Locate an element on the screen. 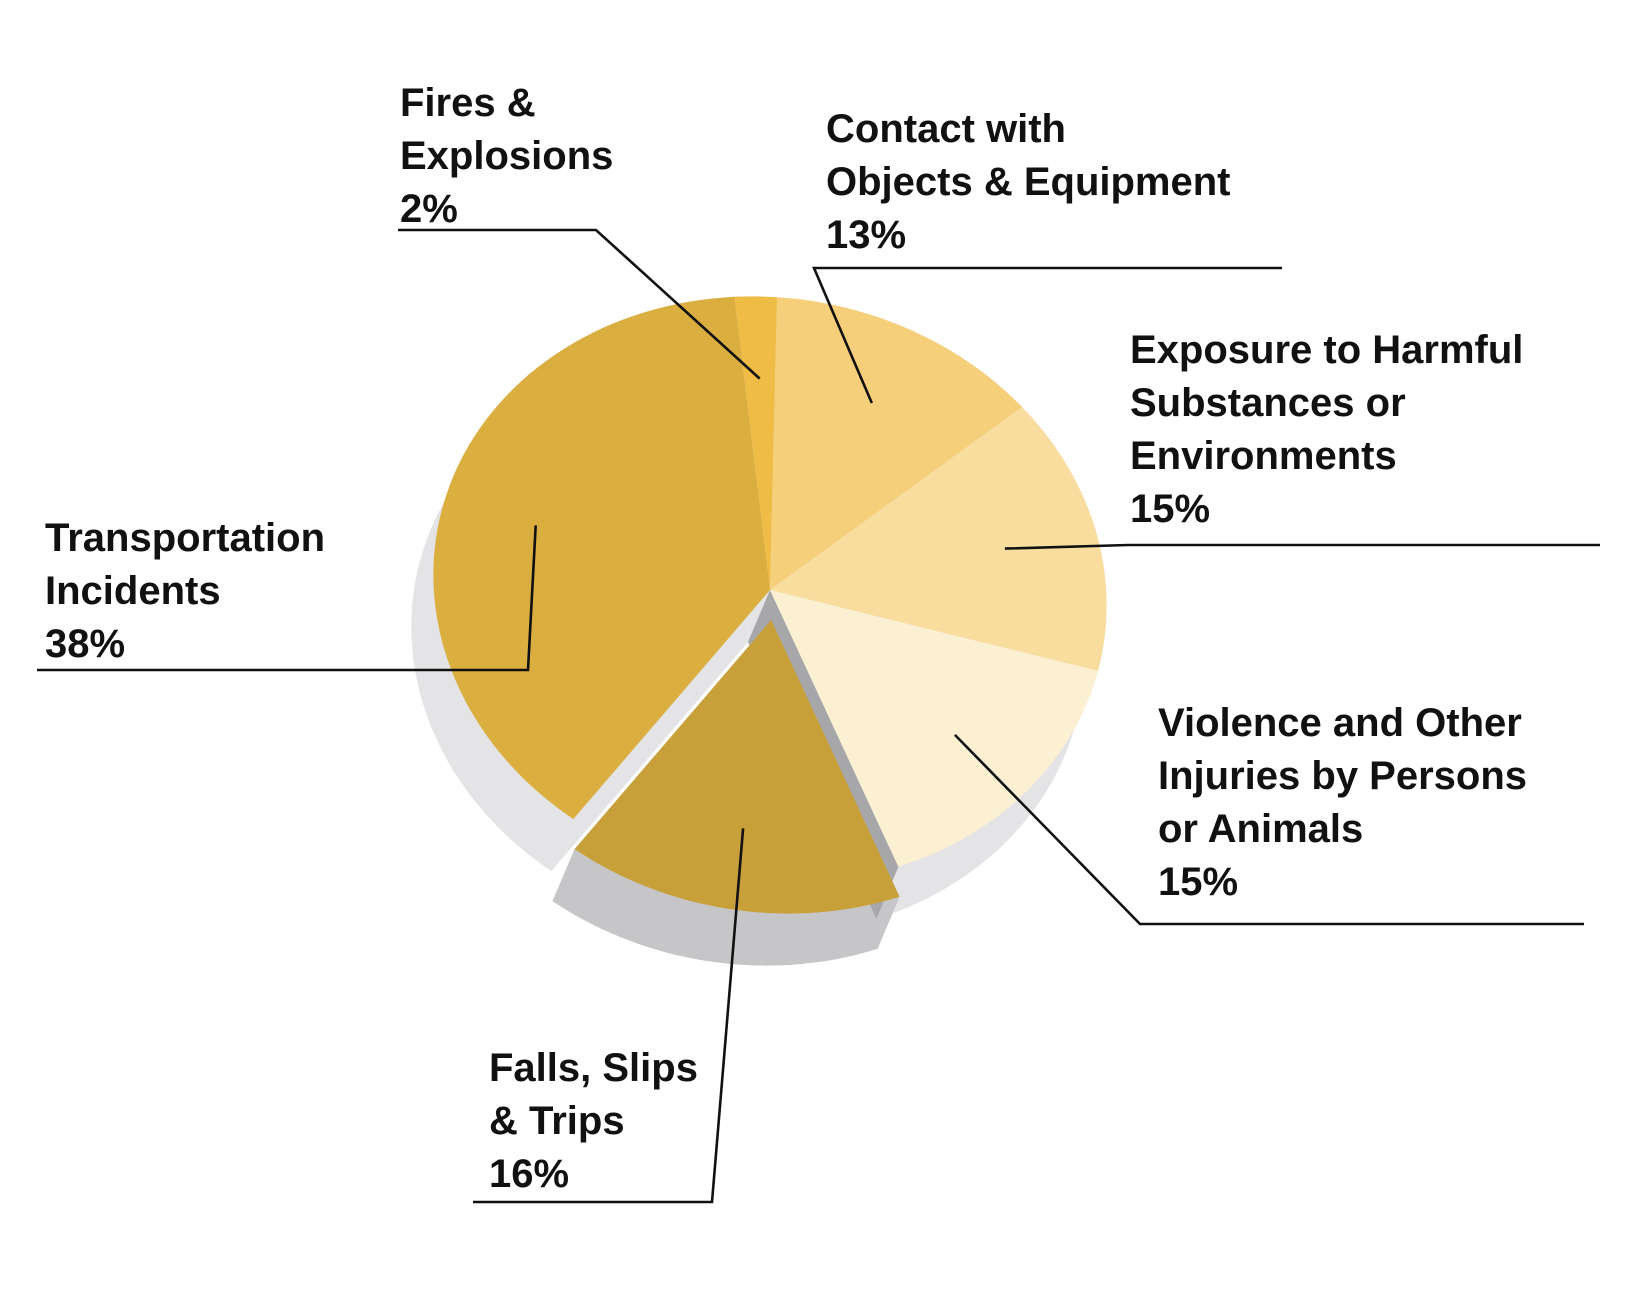 The width and height of the screenshot is (1642, 1306). label-violence-line2: Injuries by Persons is located at coordinates (1342, 776).